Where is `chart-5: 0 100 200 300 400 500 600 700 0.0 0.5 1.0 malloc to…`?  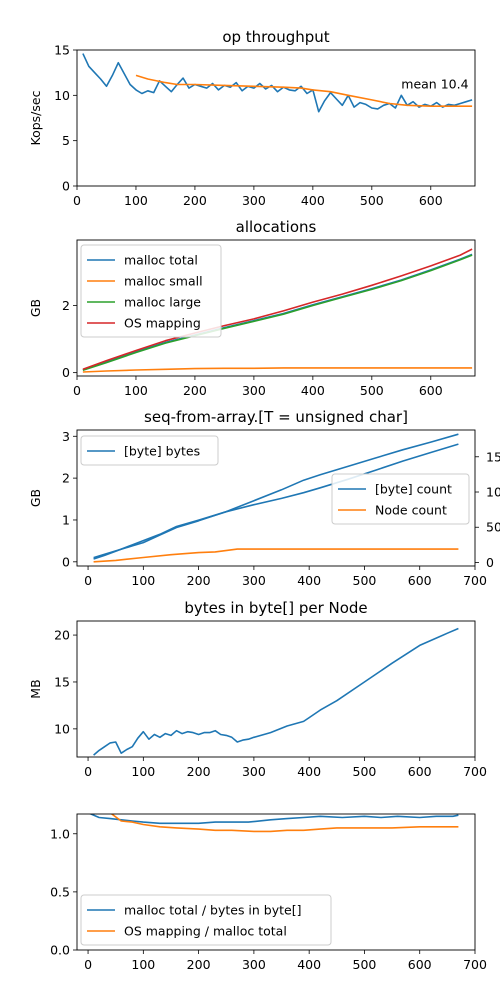
chart-5: 0 100 200 300 400 500 600 700 0.0 0.5 1.0 malloc to… is located at coordinates (268, 892).